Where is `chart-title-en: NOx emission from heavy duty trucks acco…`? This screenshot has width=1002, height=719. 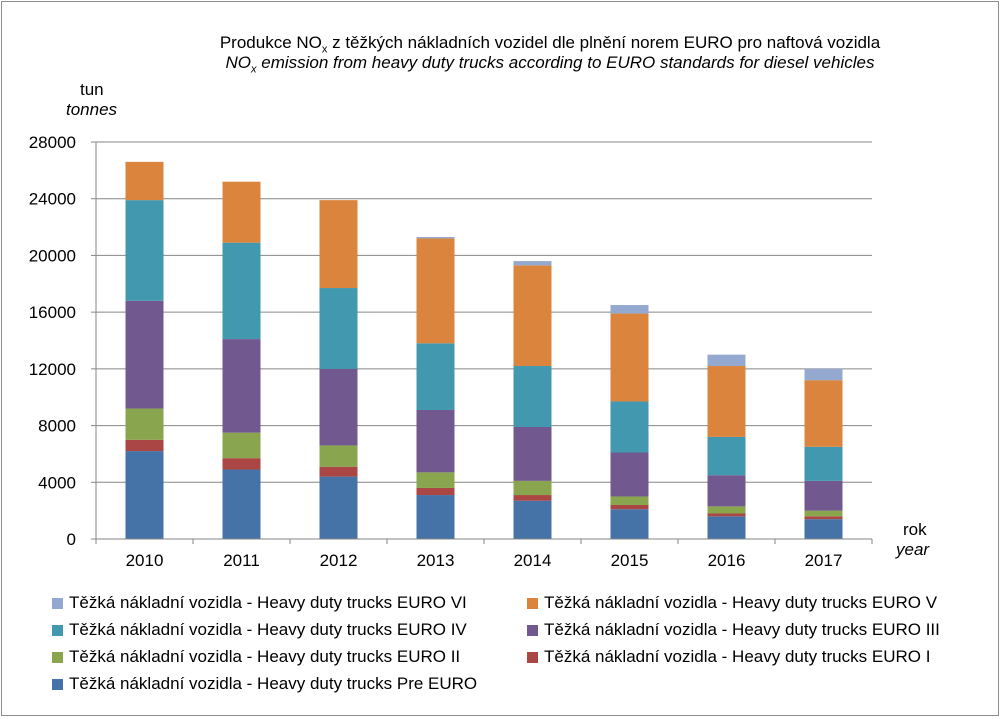
chart-title-en: NOx emission from heavy duty trucks acco… is located at coordinates (550, 64).